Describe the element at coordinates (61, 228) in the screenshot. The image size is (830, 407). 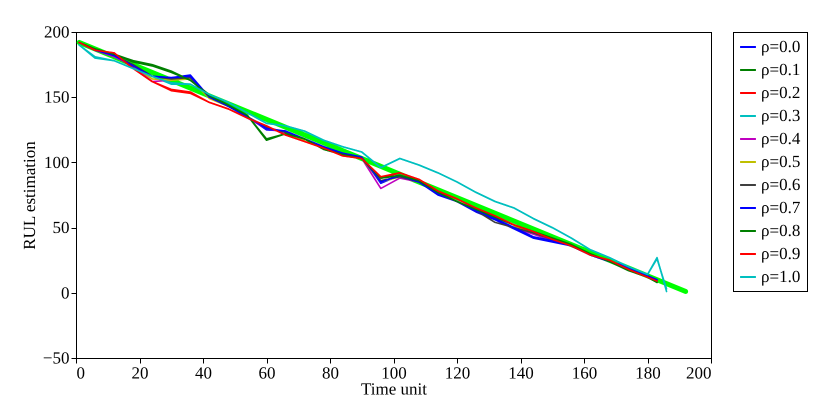
I see `y-tick-label: 50` at that location.